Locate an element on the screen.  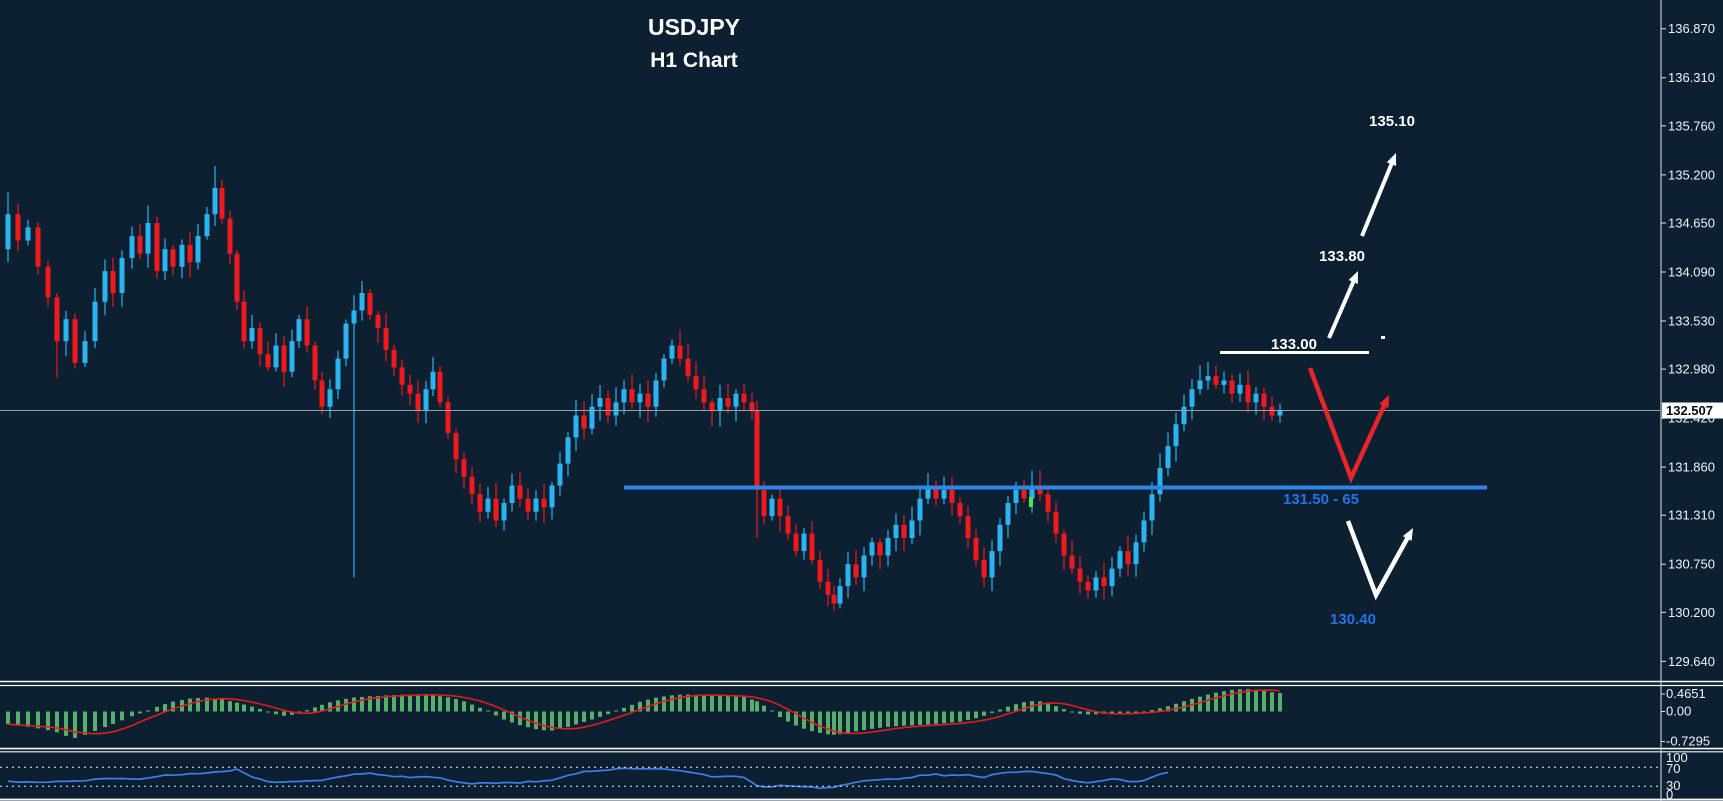
arrow-white-dip-v-head is located at coordinates (1407, 534).